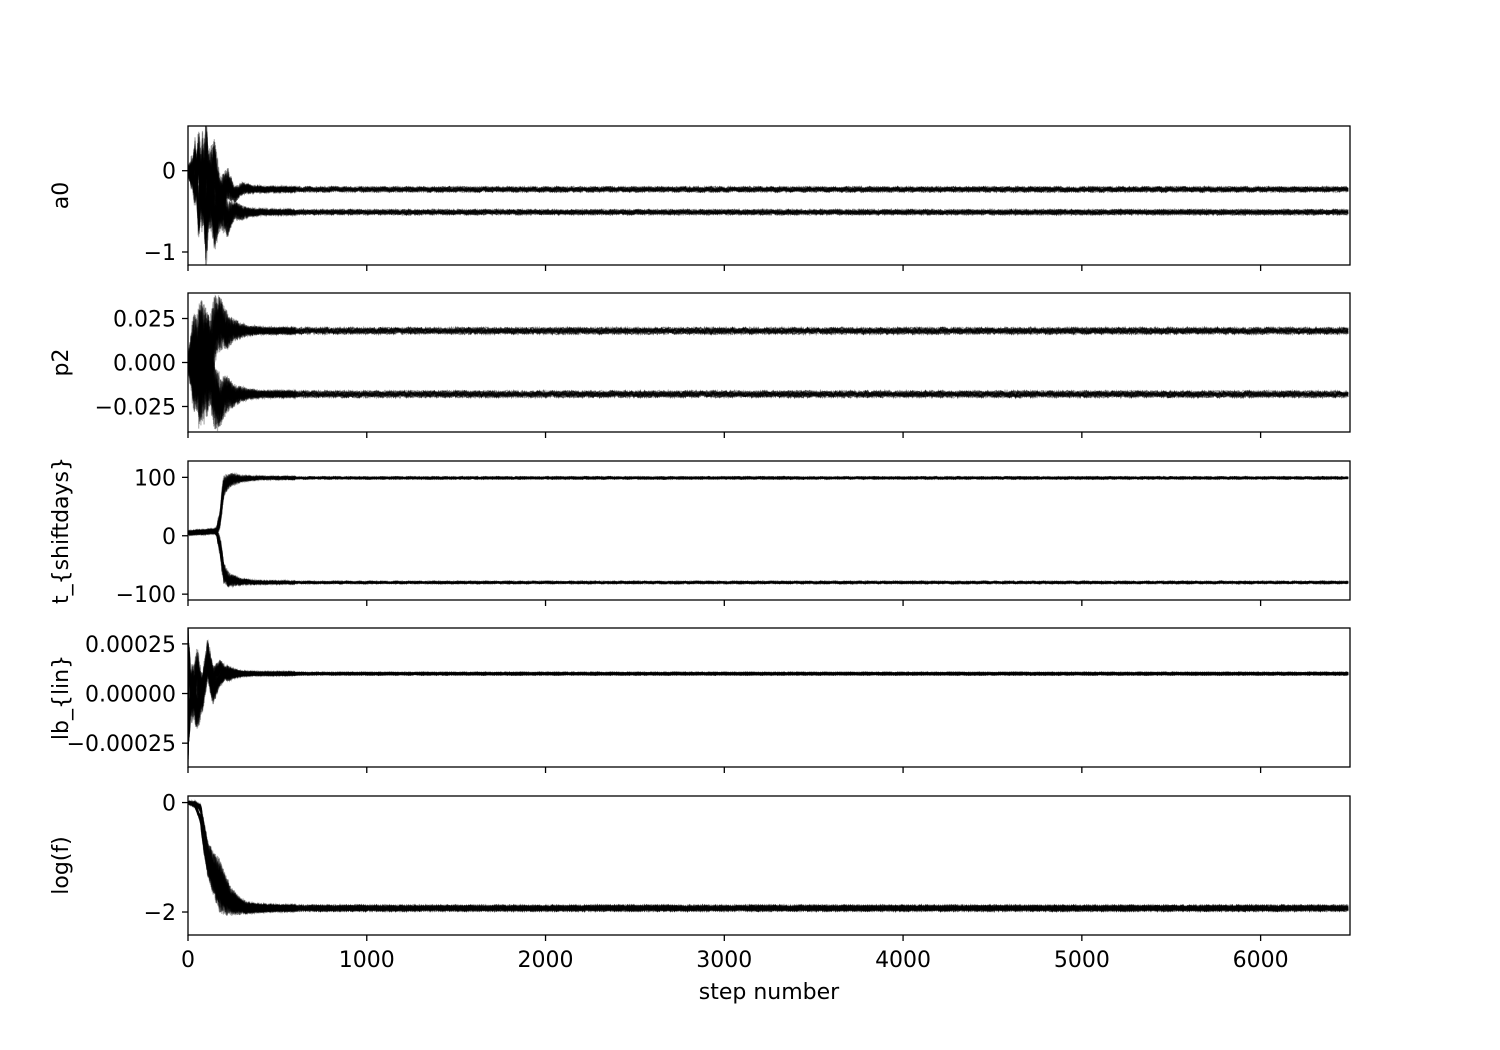  I want to click on y-tick-label: 0.00025, so click(130, 645).